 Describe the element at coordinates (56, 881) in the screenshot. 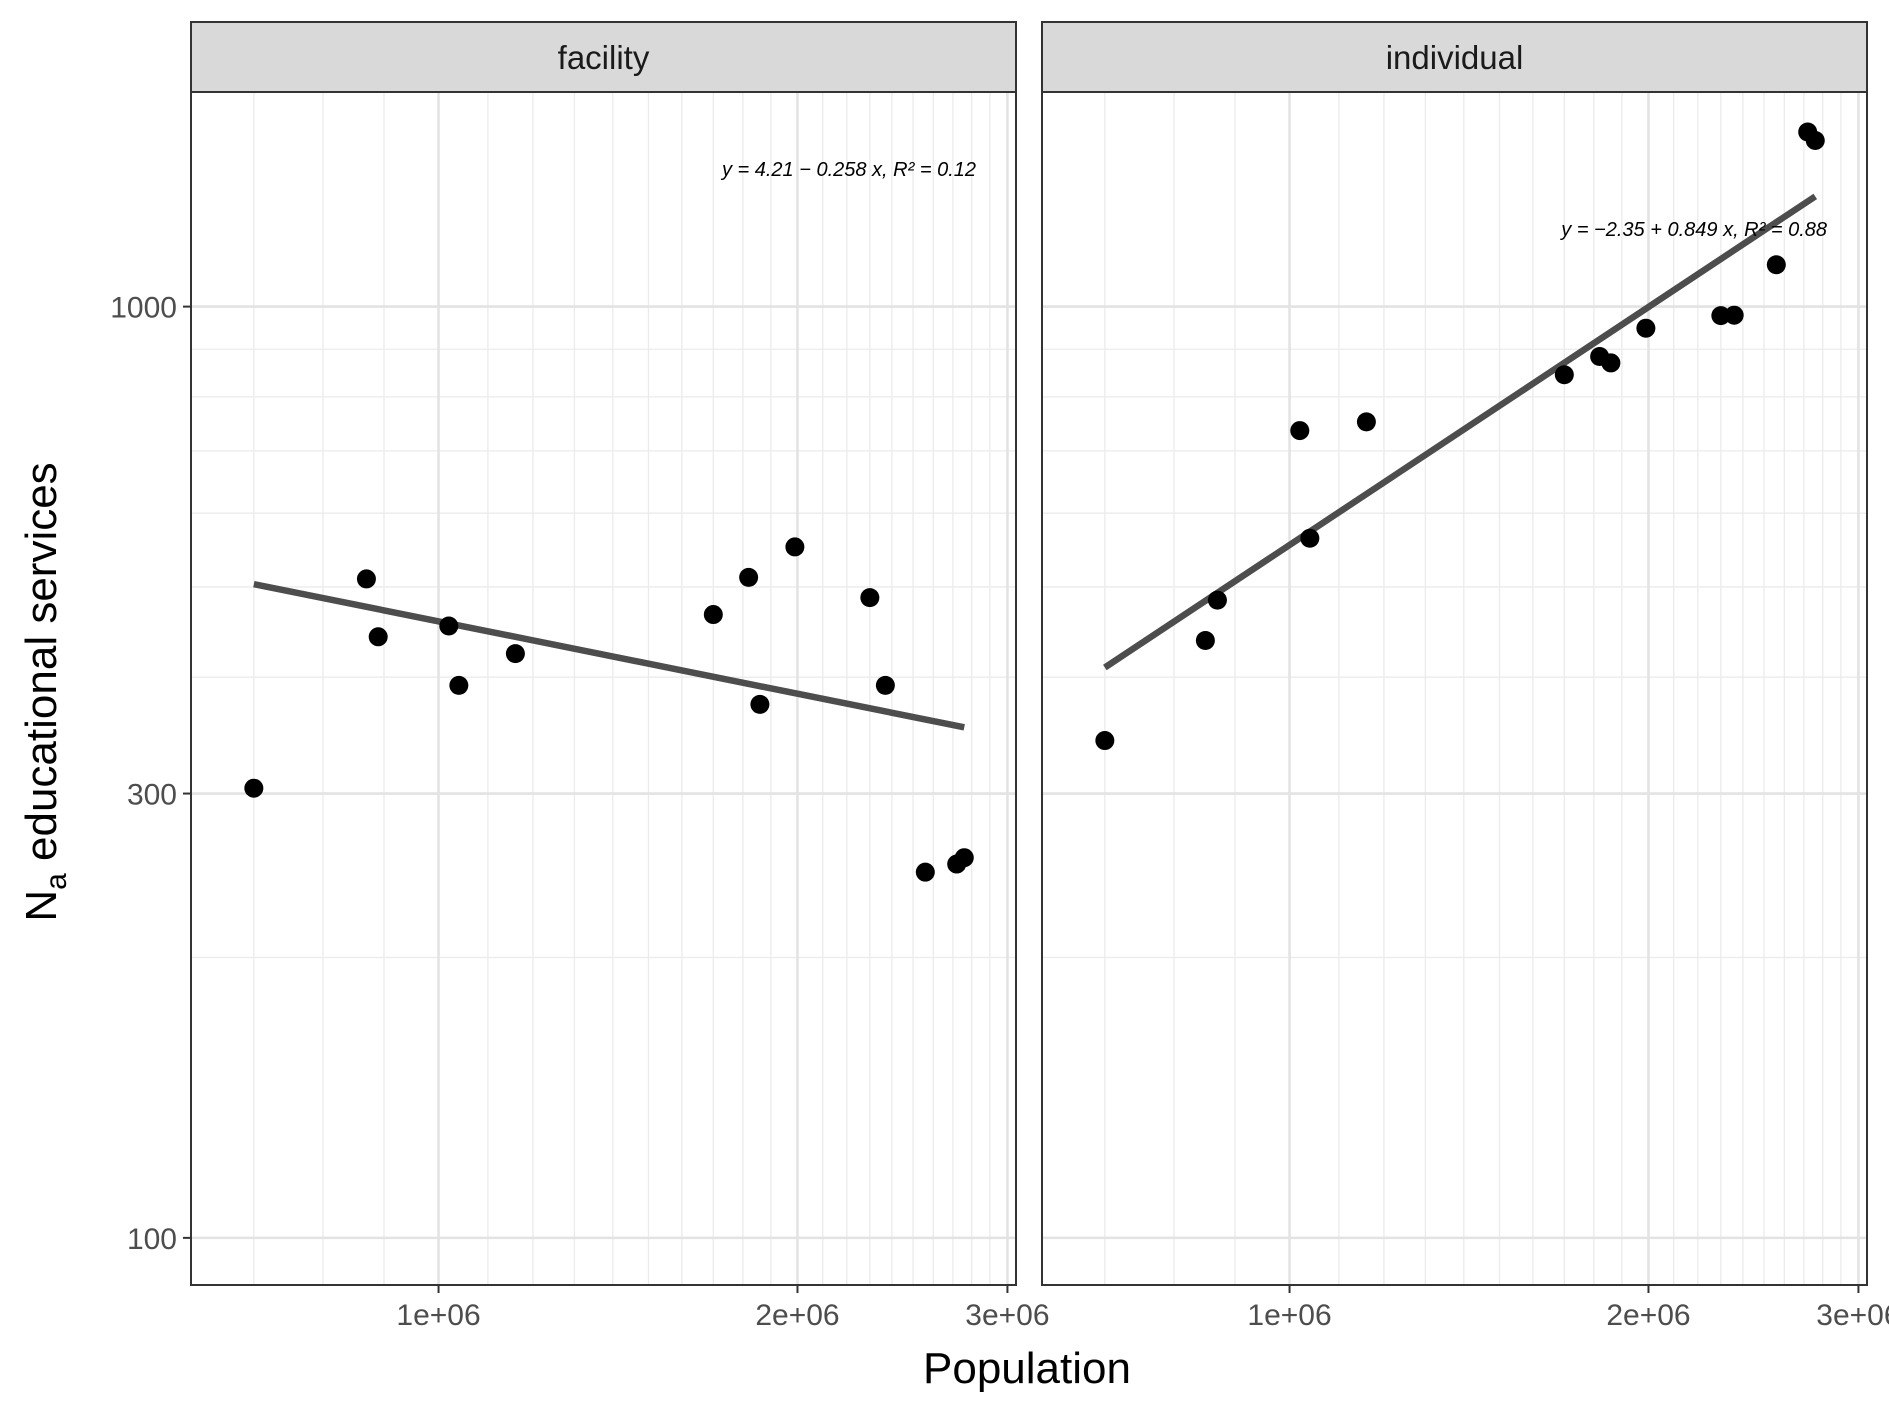

I see `y-axis-title-subscript: a` at that location.